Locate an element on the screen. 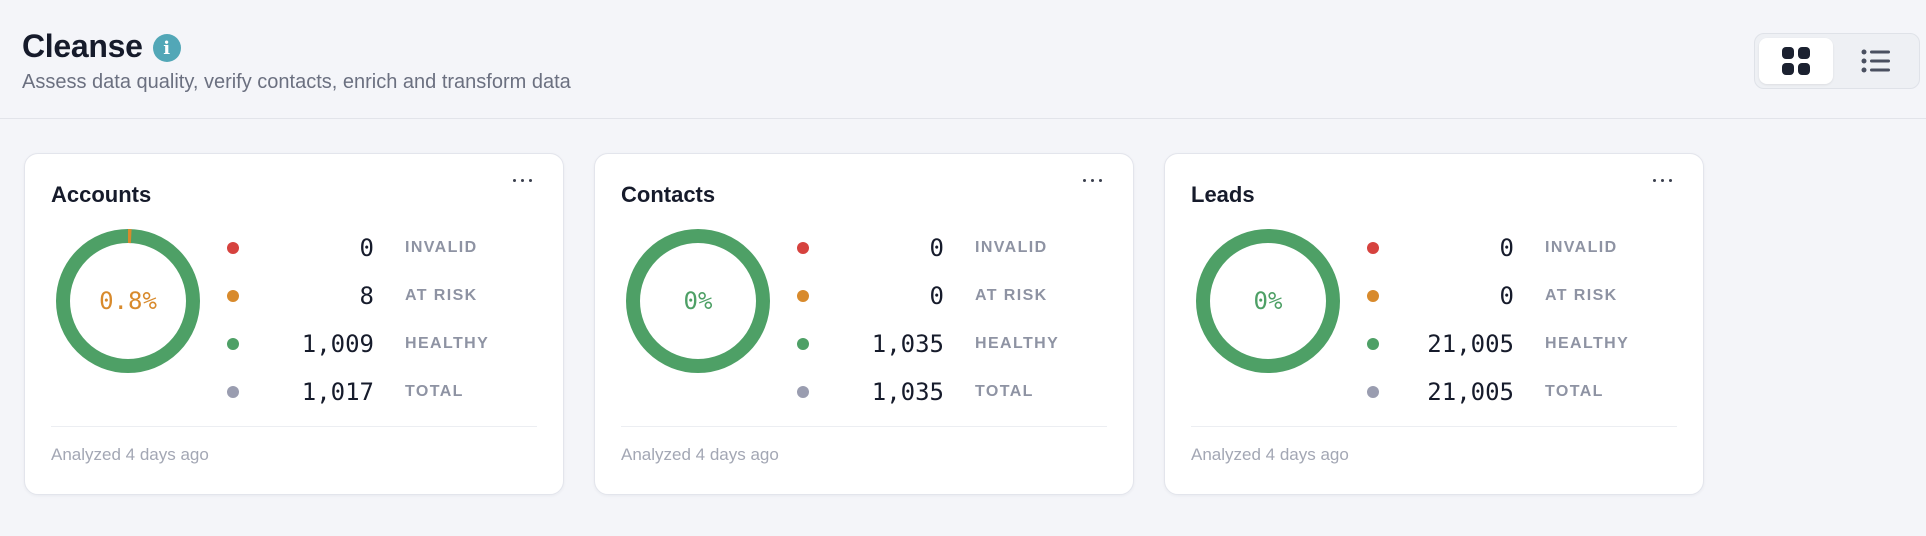 This screenshot has height=536, width=1926. healthy-count: 1,009 is located at coordinates (337, 344).